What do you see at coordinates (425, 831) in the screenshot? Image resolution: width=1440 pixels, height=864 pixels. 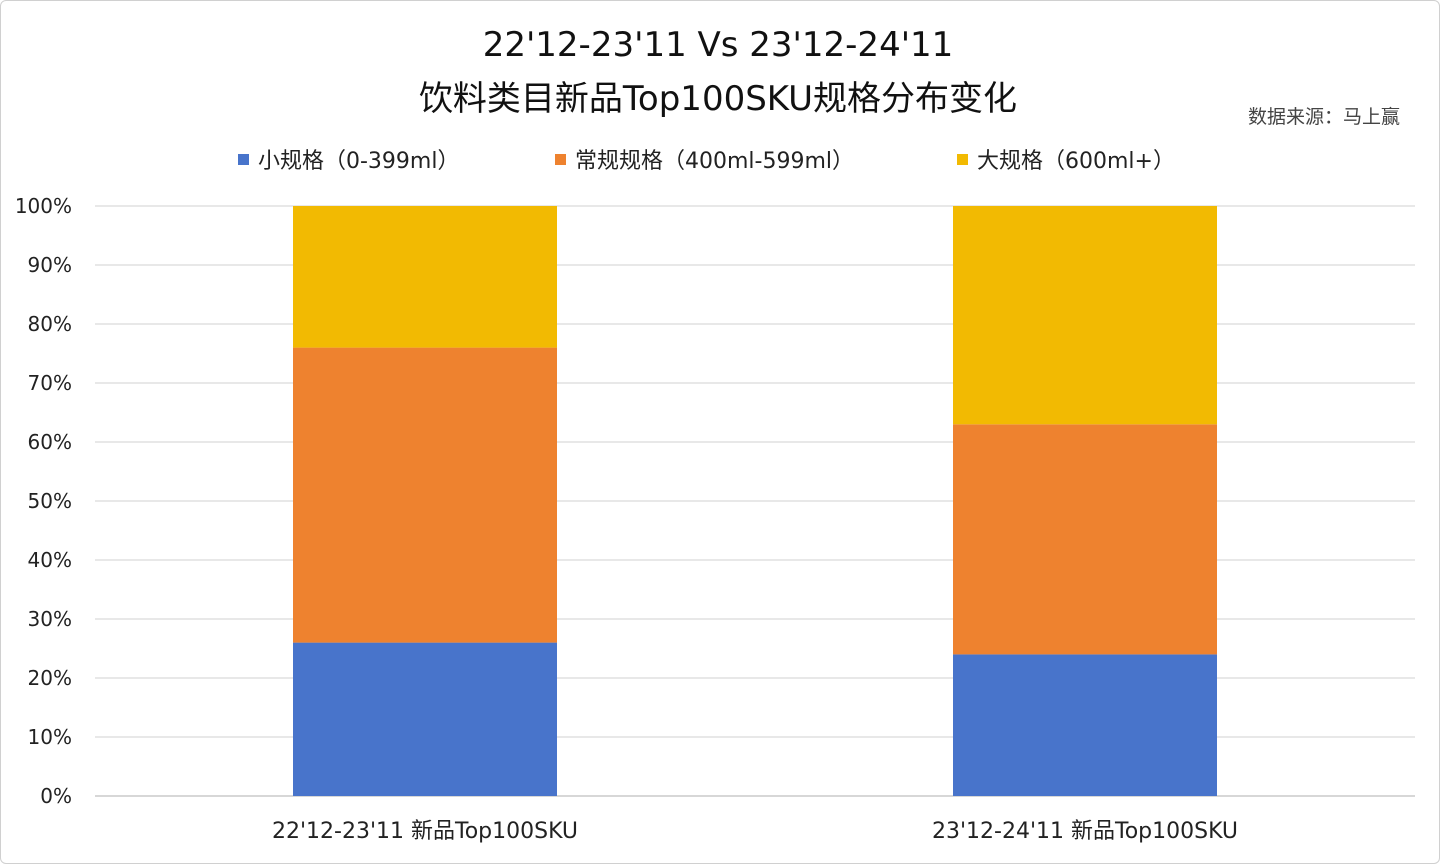 I see `x-tick-label: 22'12-23'11 新品Top100SKU` at bounding box center [425, 831].